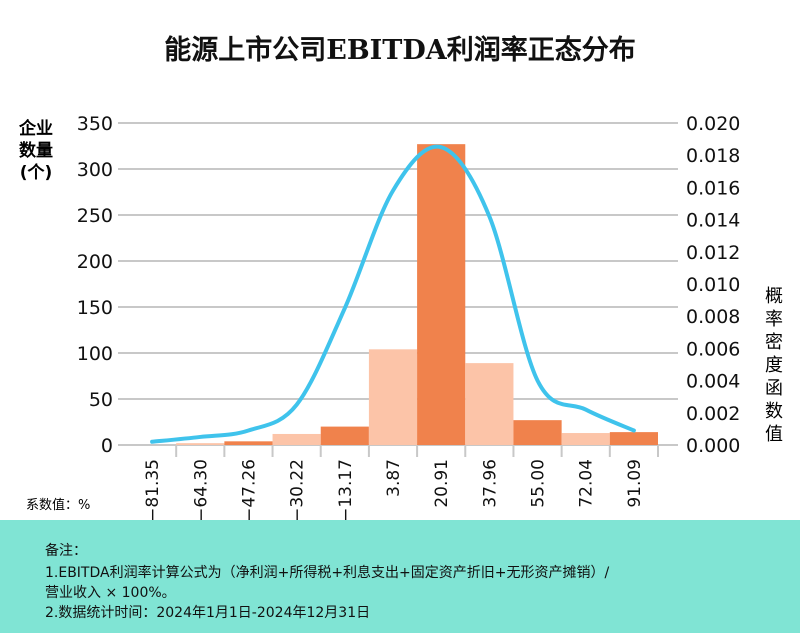 This screenshot has width=800, height=633. Describe the element at coordinates (201, 489) in the screenshot. I see `x-tick-label: −64.30` at that location.